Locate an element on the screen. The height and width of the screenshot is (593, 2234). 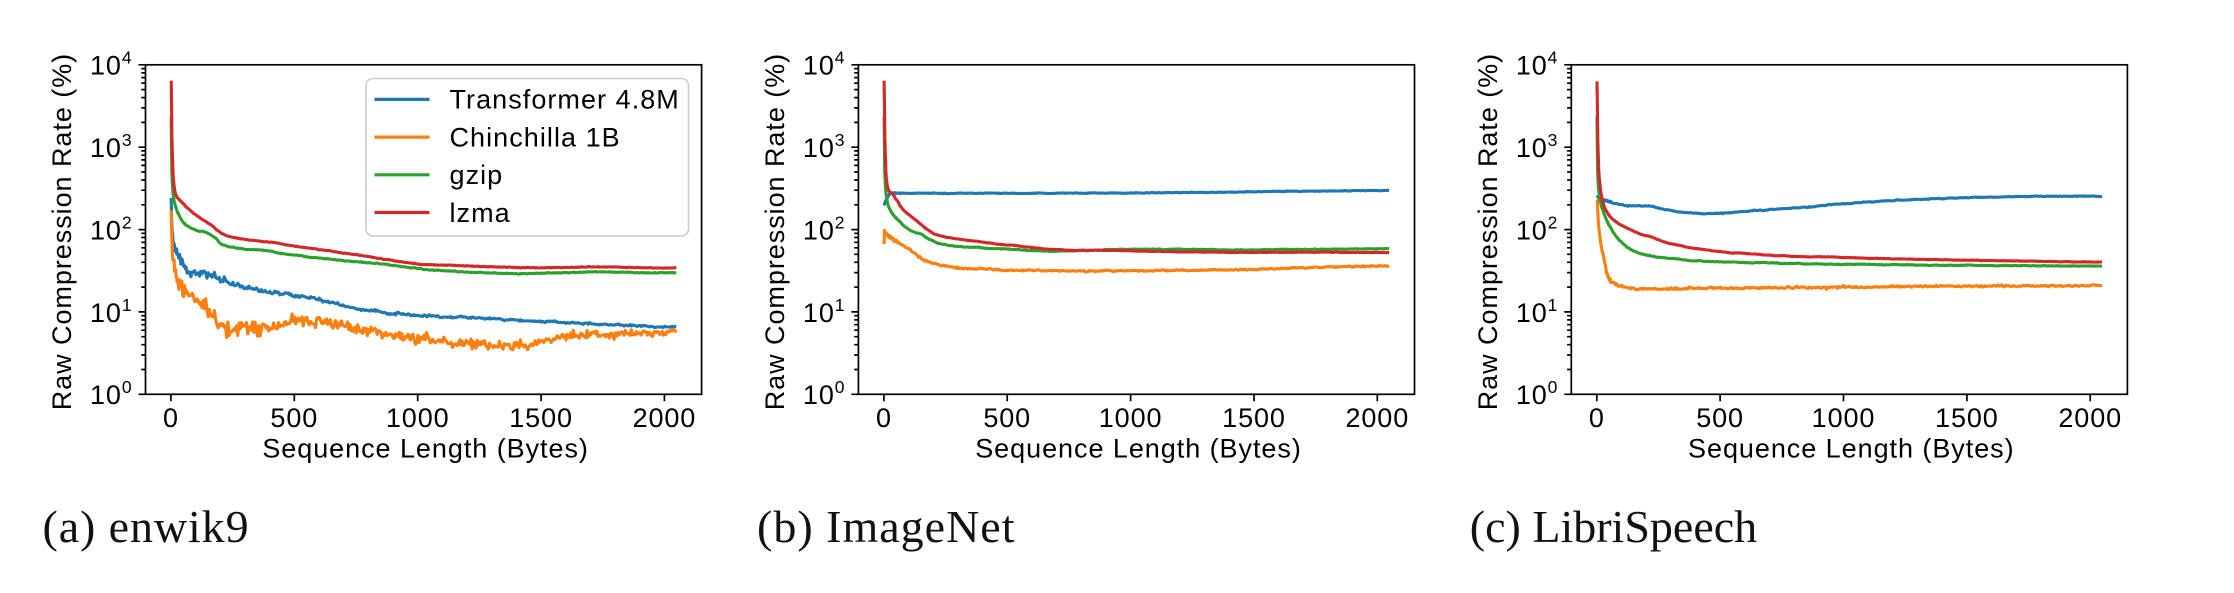
svg-text: (b) ImageNet is located at coordinates (886, 526).